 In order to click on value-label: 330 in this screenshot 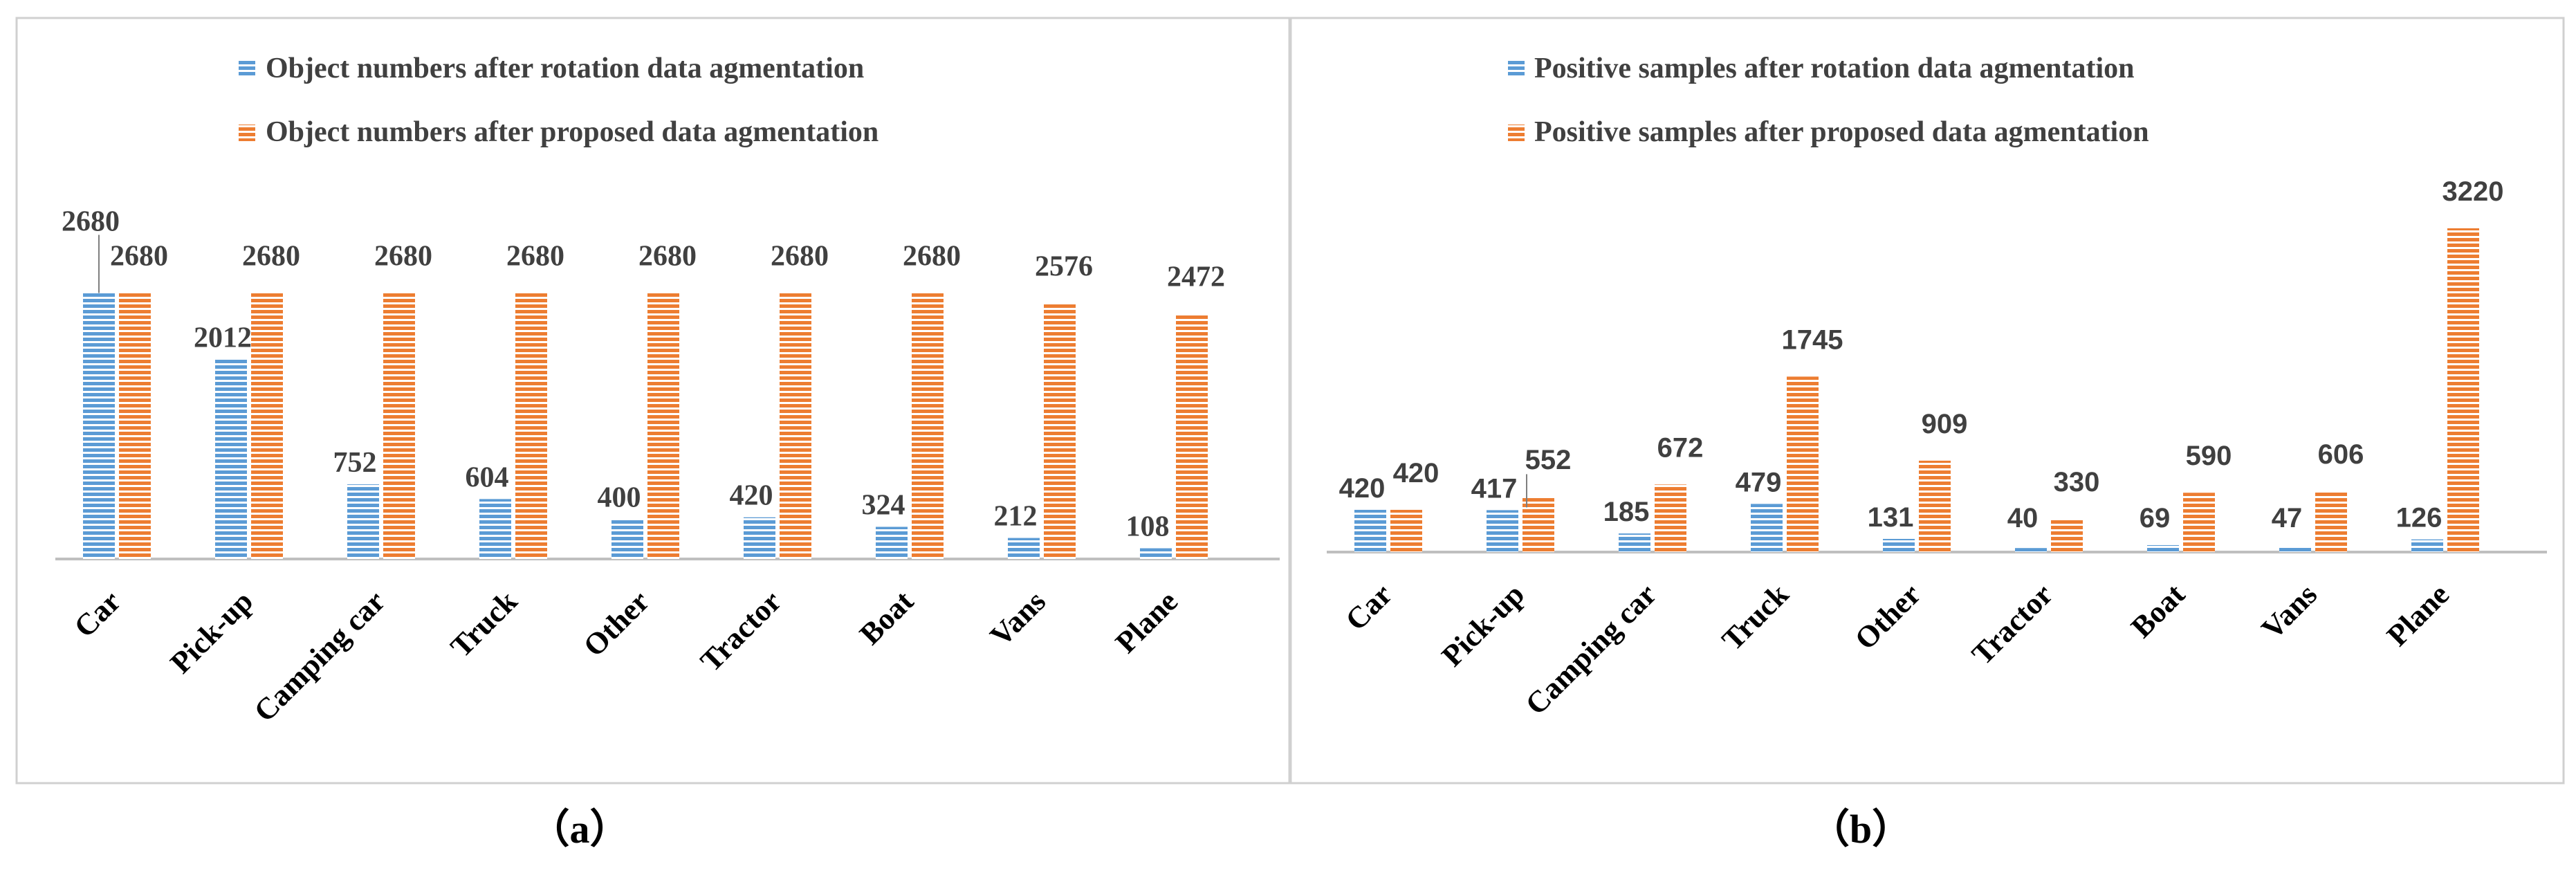, I will do `click(2077, 482)`.